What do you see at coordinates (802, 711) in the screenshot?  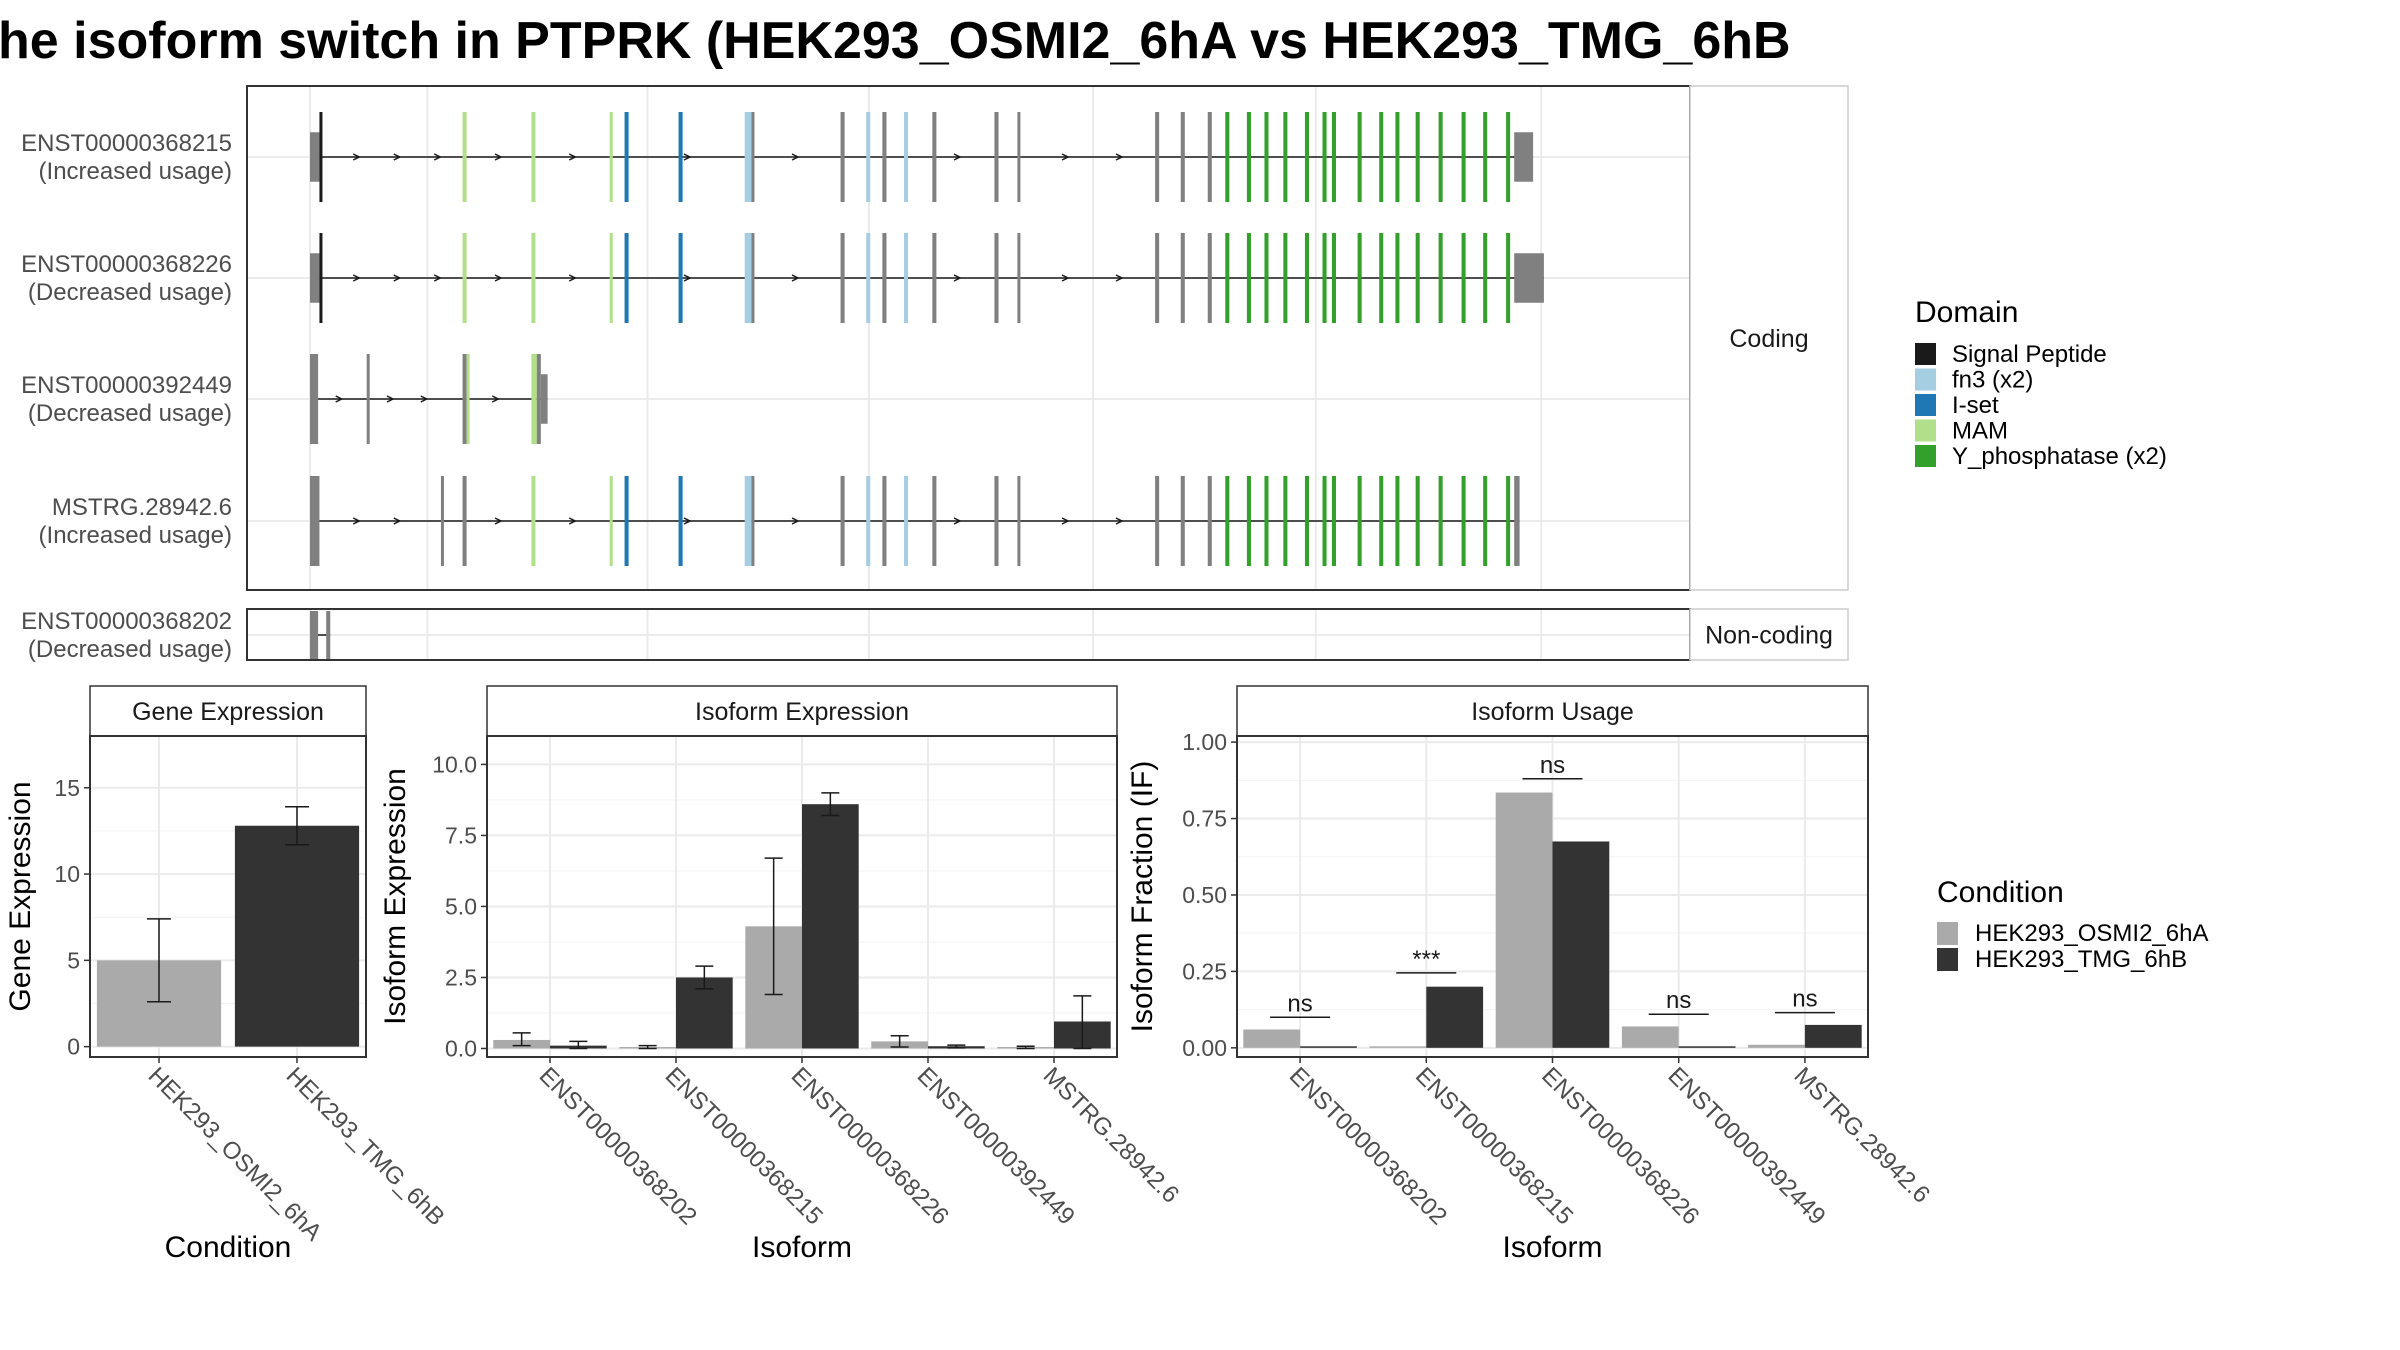 I see `chart-strip` at bounding box center [802, 711].